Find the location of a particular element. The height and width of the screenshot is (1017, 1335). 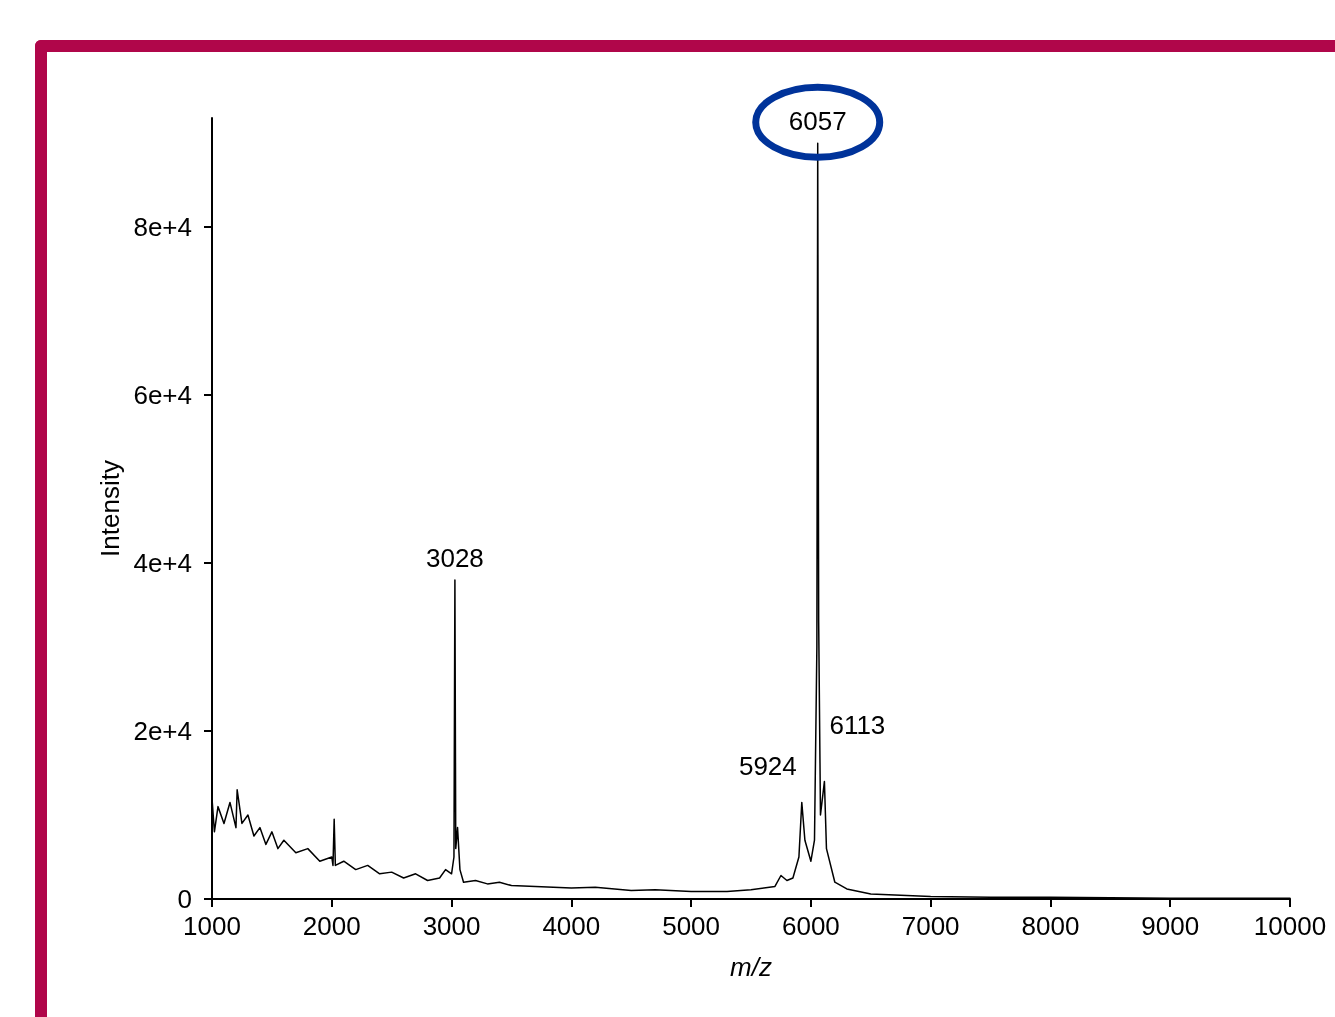

y-axis-title: Intensity is located at coordinates (109, 508).